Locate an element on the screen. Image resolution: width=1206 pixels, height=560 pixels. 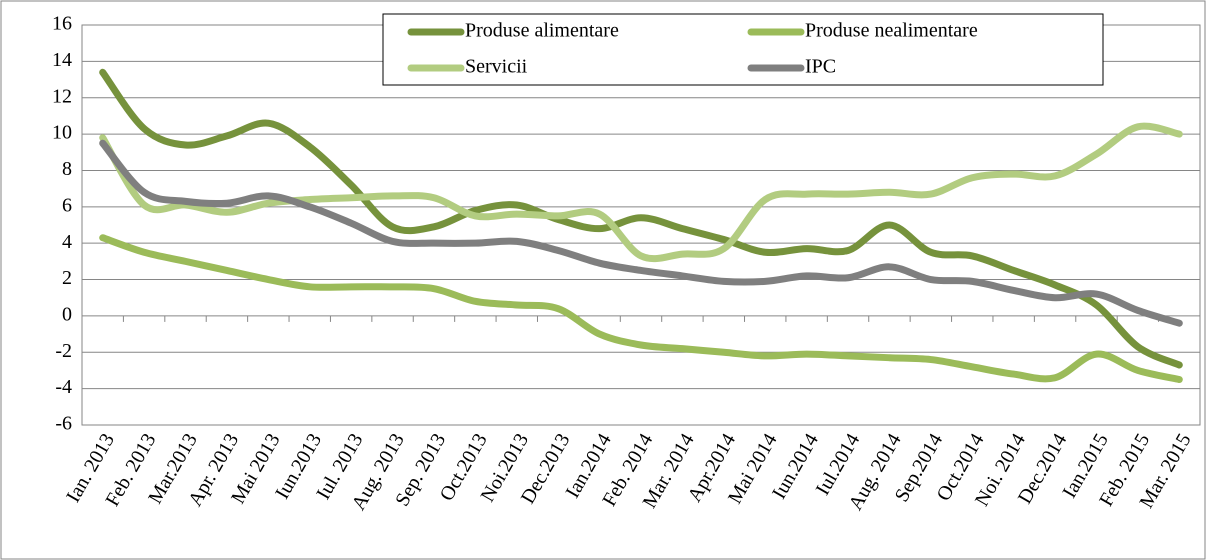
y-tick-label: 10 is located at coordinates (62, 133).